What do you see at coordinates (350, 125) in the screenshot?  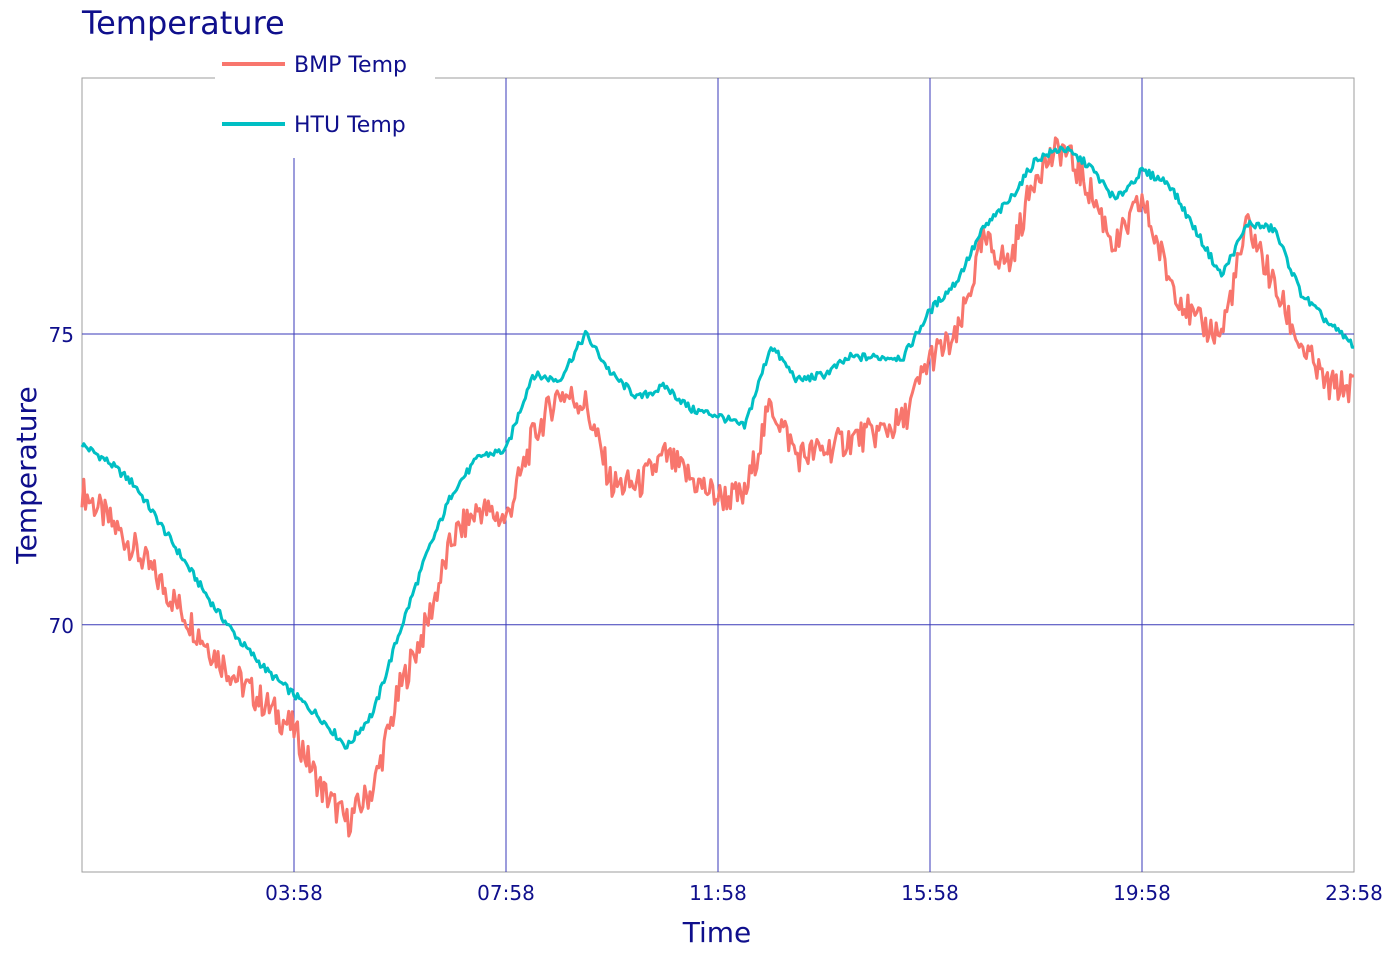 I see `legend-label: HTU Temp` at bounding box center [350, 125].